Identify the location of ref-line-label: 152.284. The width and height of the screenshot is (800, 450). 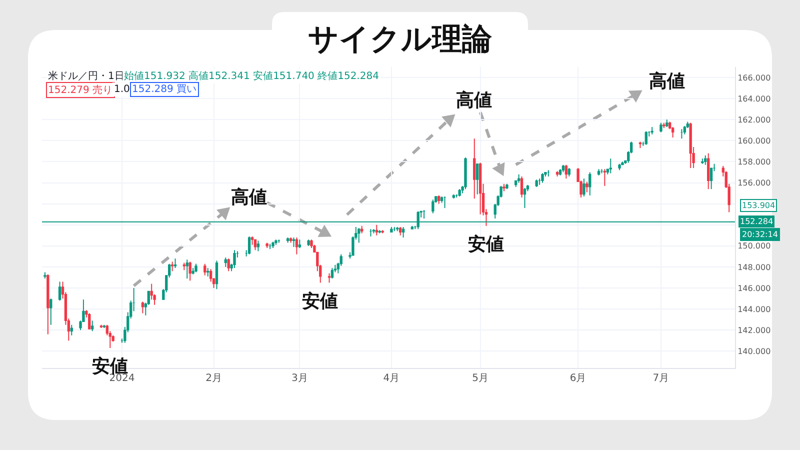
(757, 221).